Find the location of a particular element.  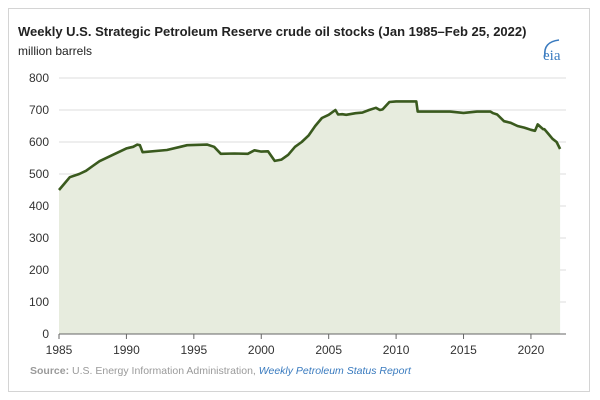

y-tick-label-700: 700 is located at coordinates (39, 110).